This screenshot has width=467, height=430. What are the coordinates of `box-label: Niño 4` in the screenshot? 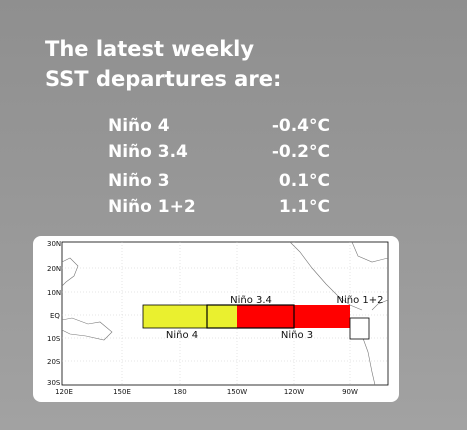 It's located at (182, 335).